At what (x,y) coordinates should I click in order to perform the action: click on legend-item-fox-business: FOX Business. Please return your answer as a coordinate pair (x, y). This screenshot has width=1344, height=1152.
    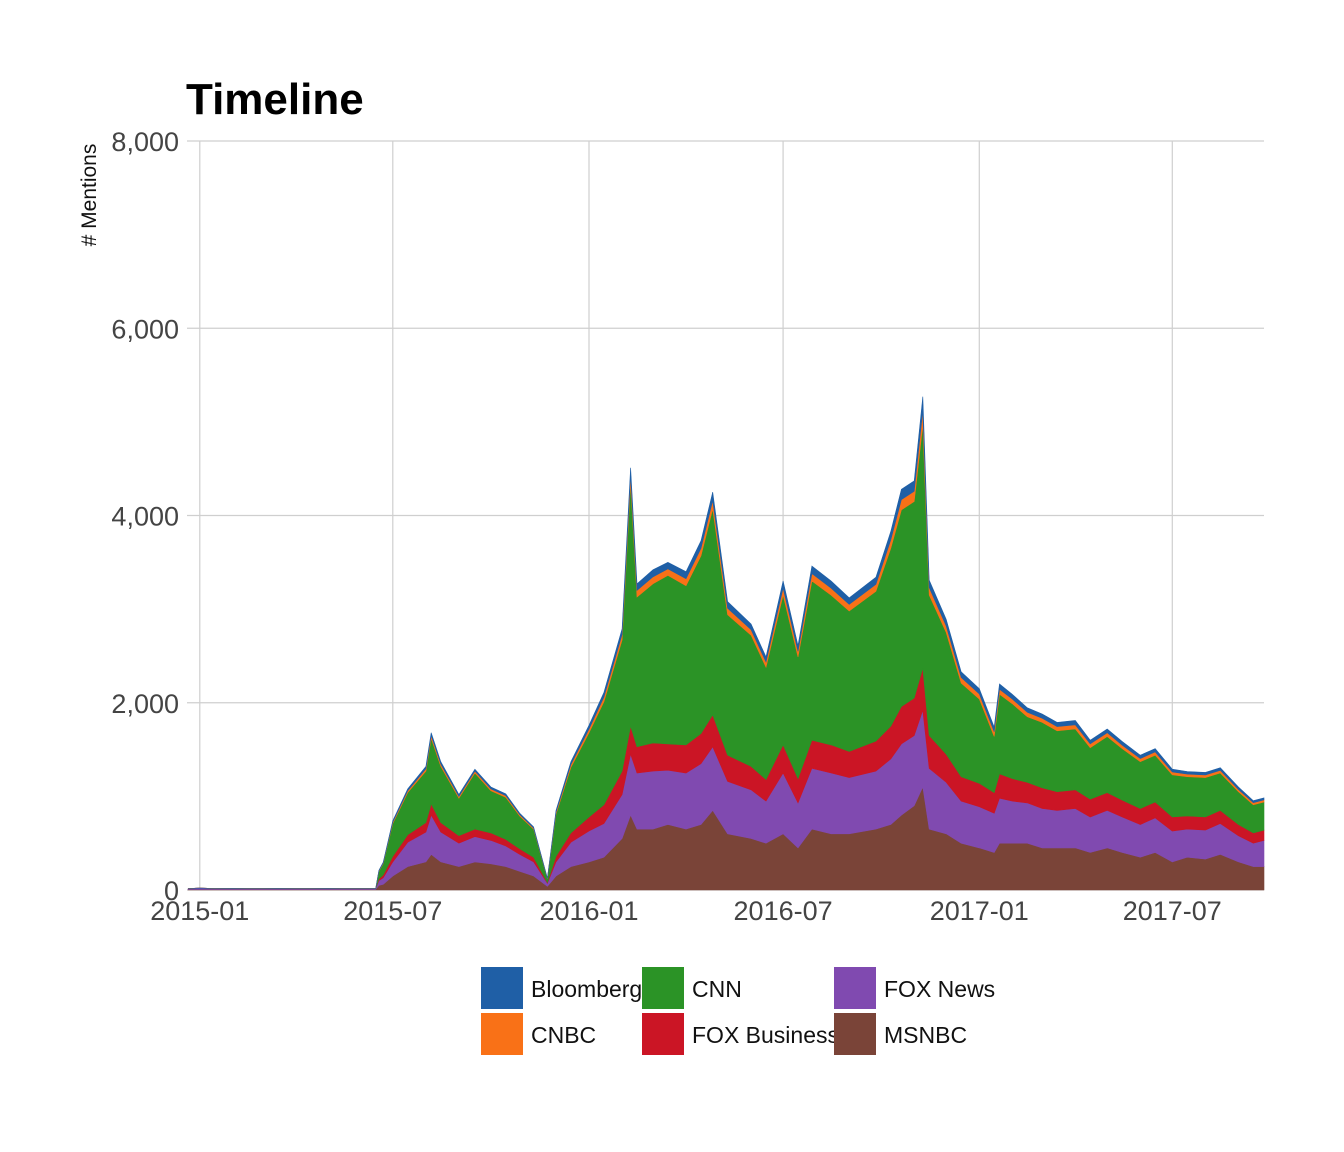
    Looking at the image, I should click on (740, 1034).